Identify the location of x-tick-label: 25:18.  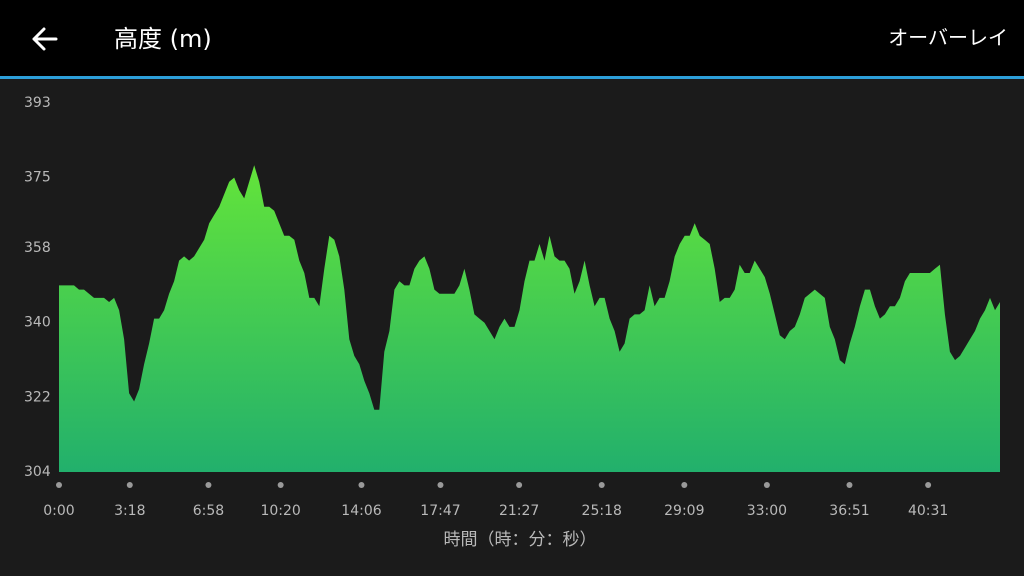
(602, 511).